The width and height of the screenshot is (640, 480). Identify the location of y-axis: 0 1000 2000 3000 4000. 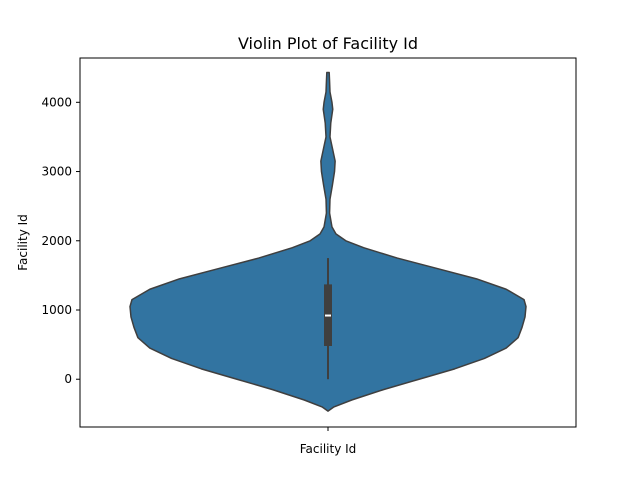
(60, 240).